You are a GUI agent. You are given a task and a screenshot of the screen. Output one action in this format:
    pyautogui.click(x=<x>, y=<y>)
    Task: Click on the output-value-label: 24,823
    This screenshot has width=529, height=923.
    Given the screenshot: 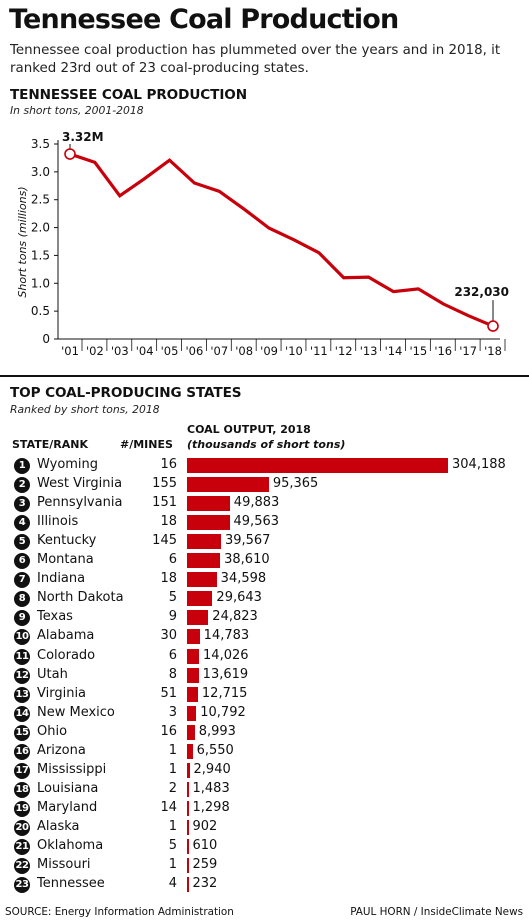 What is the action you would take?
    pyautogui.click(x=235, y=617)
    